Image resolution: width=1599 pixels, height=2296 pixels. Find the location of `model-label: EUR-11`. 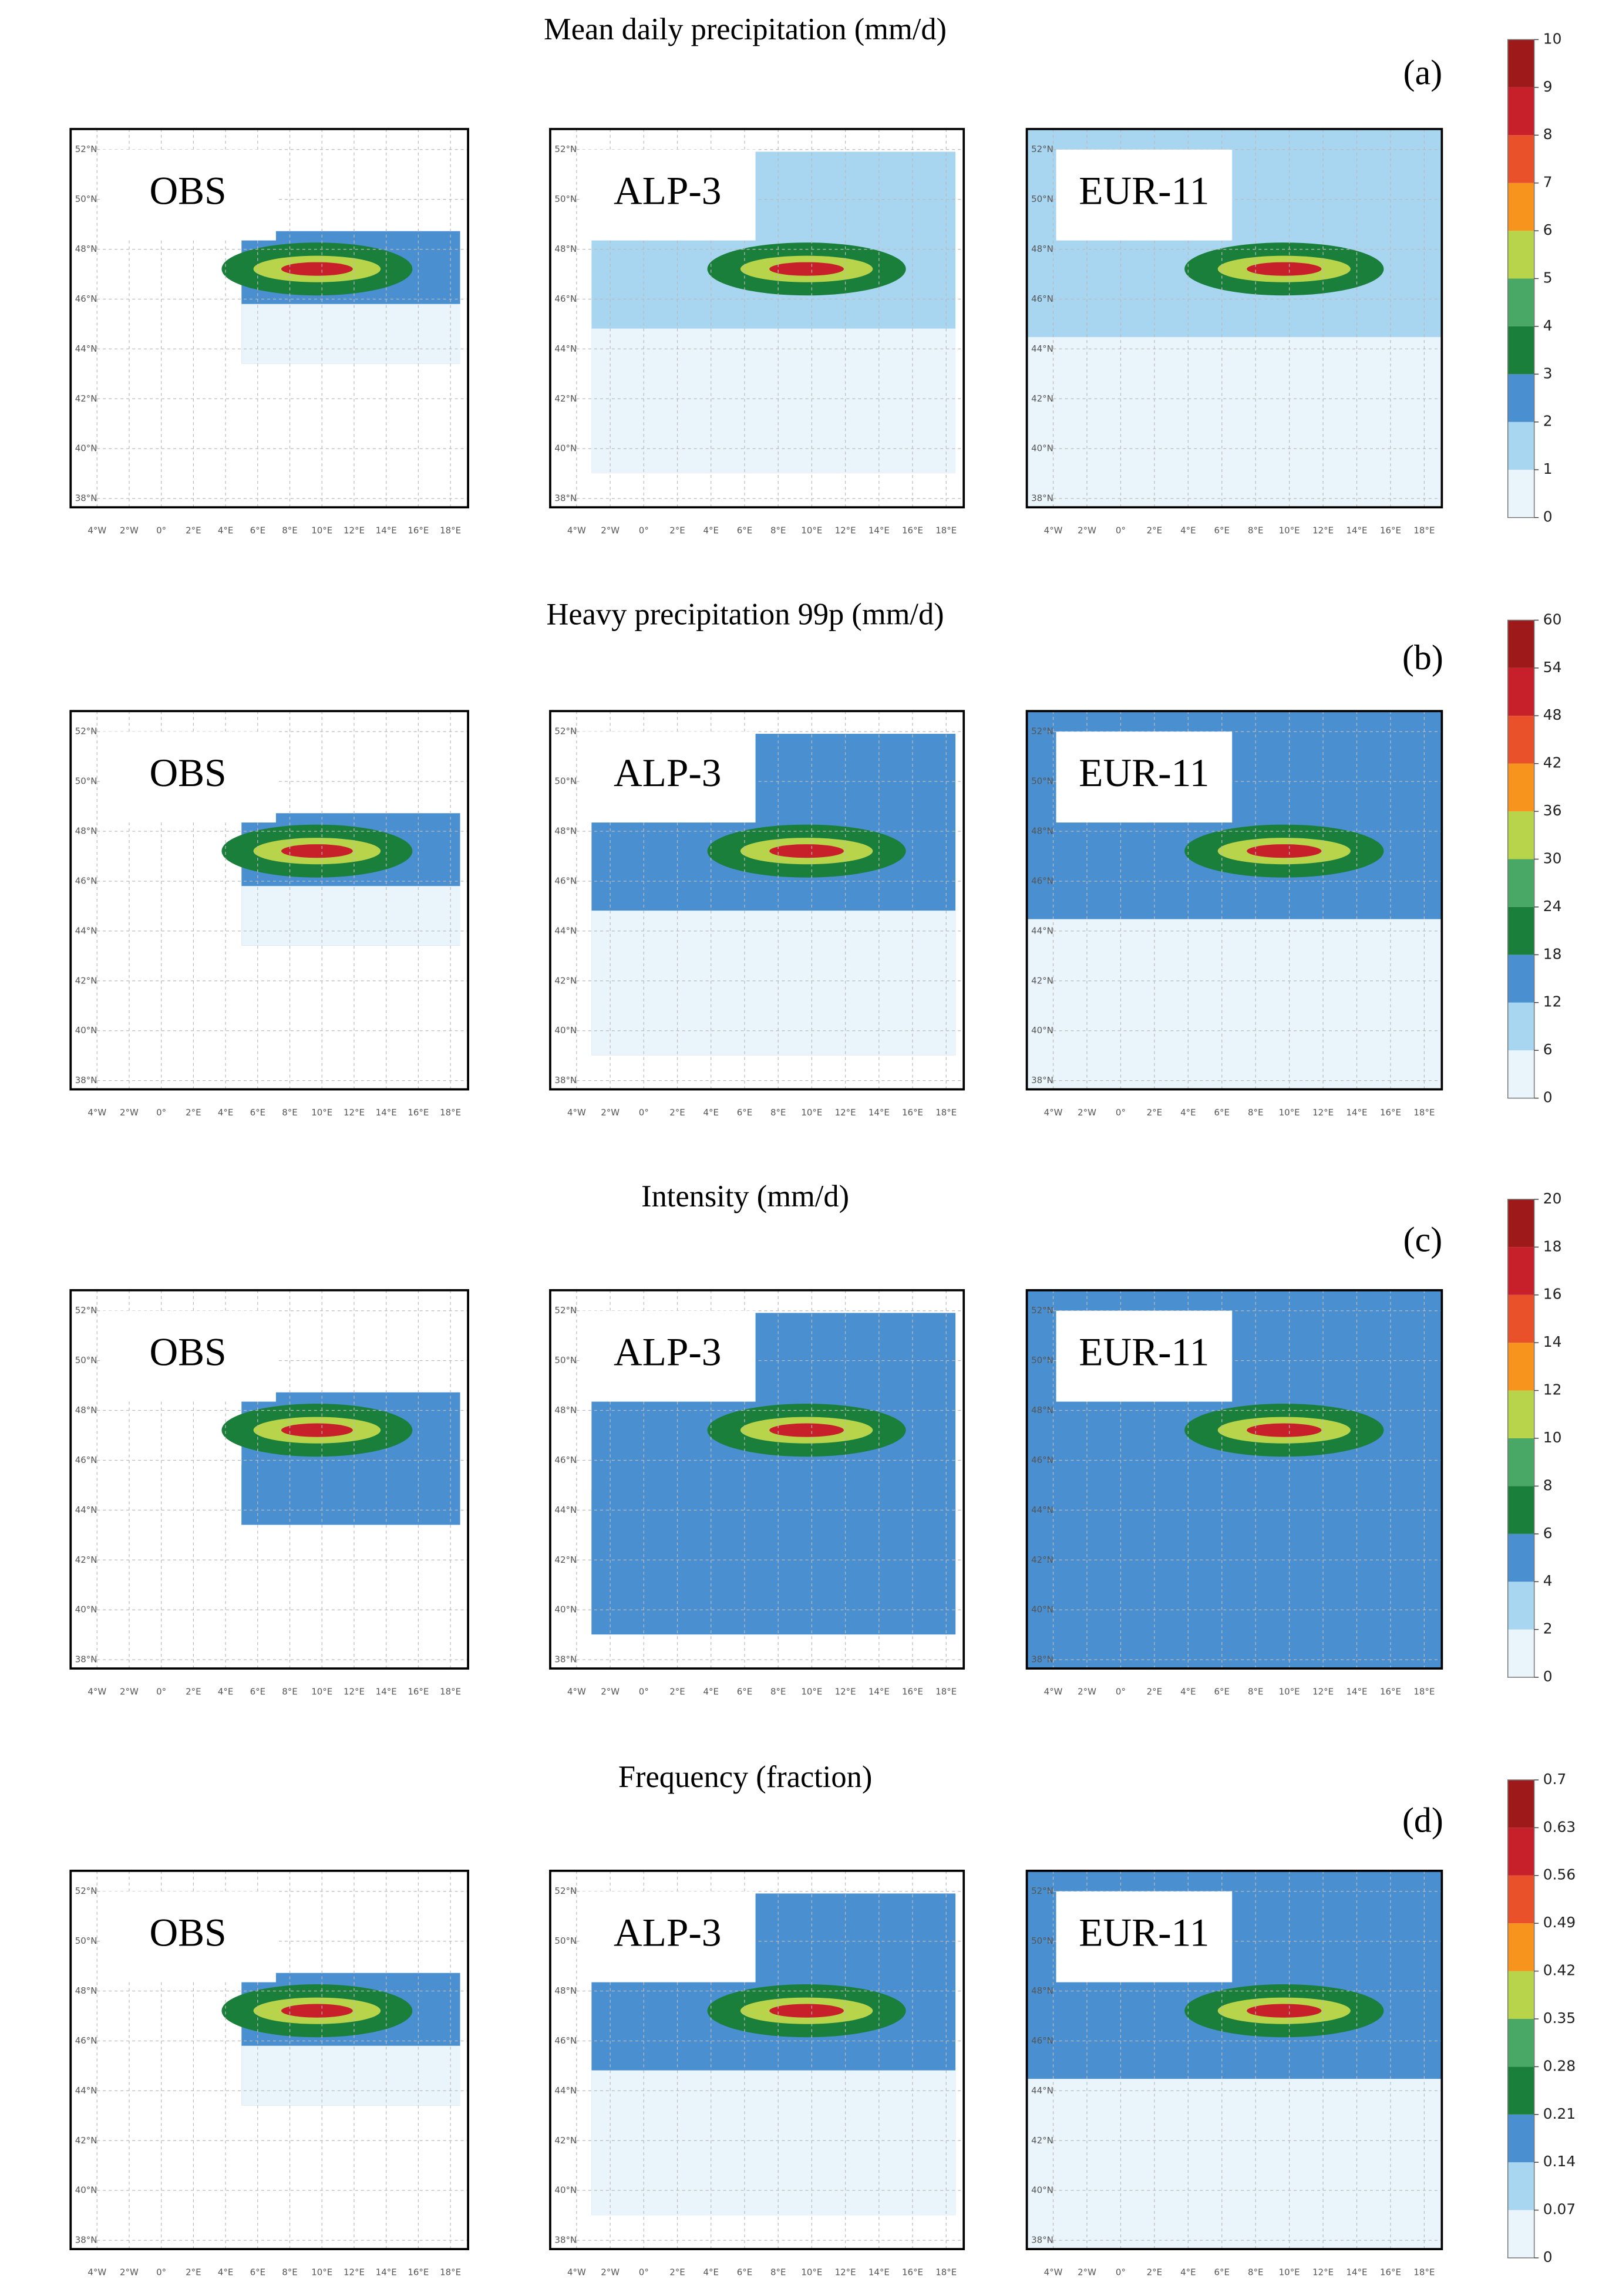

model-label: EUR-11 is located at coordinates (1144, 1933).